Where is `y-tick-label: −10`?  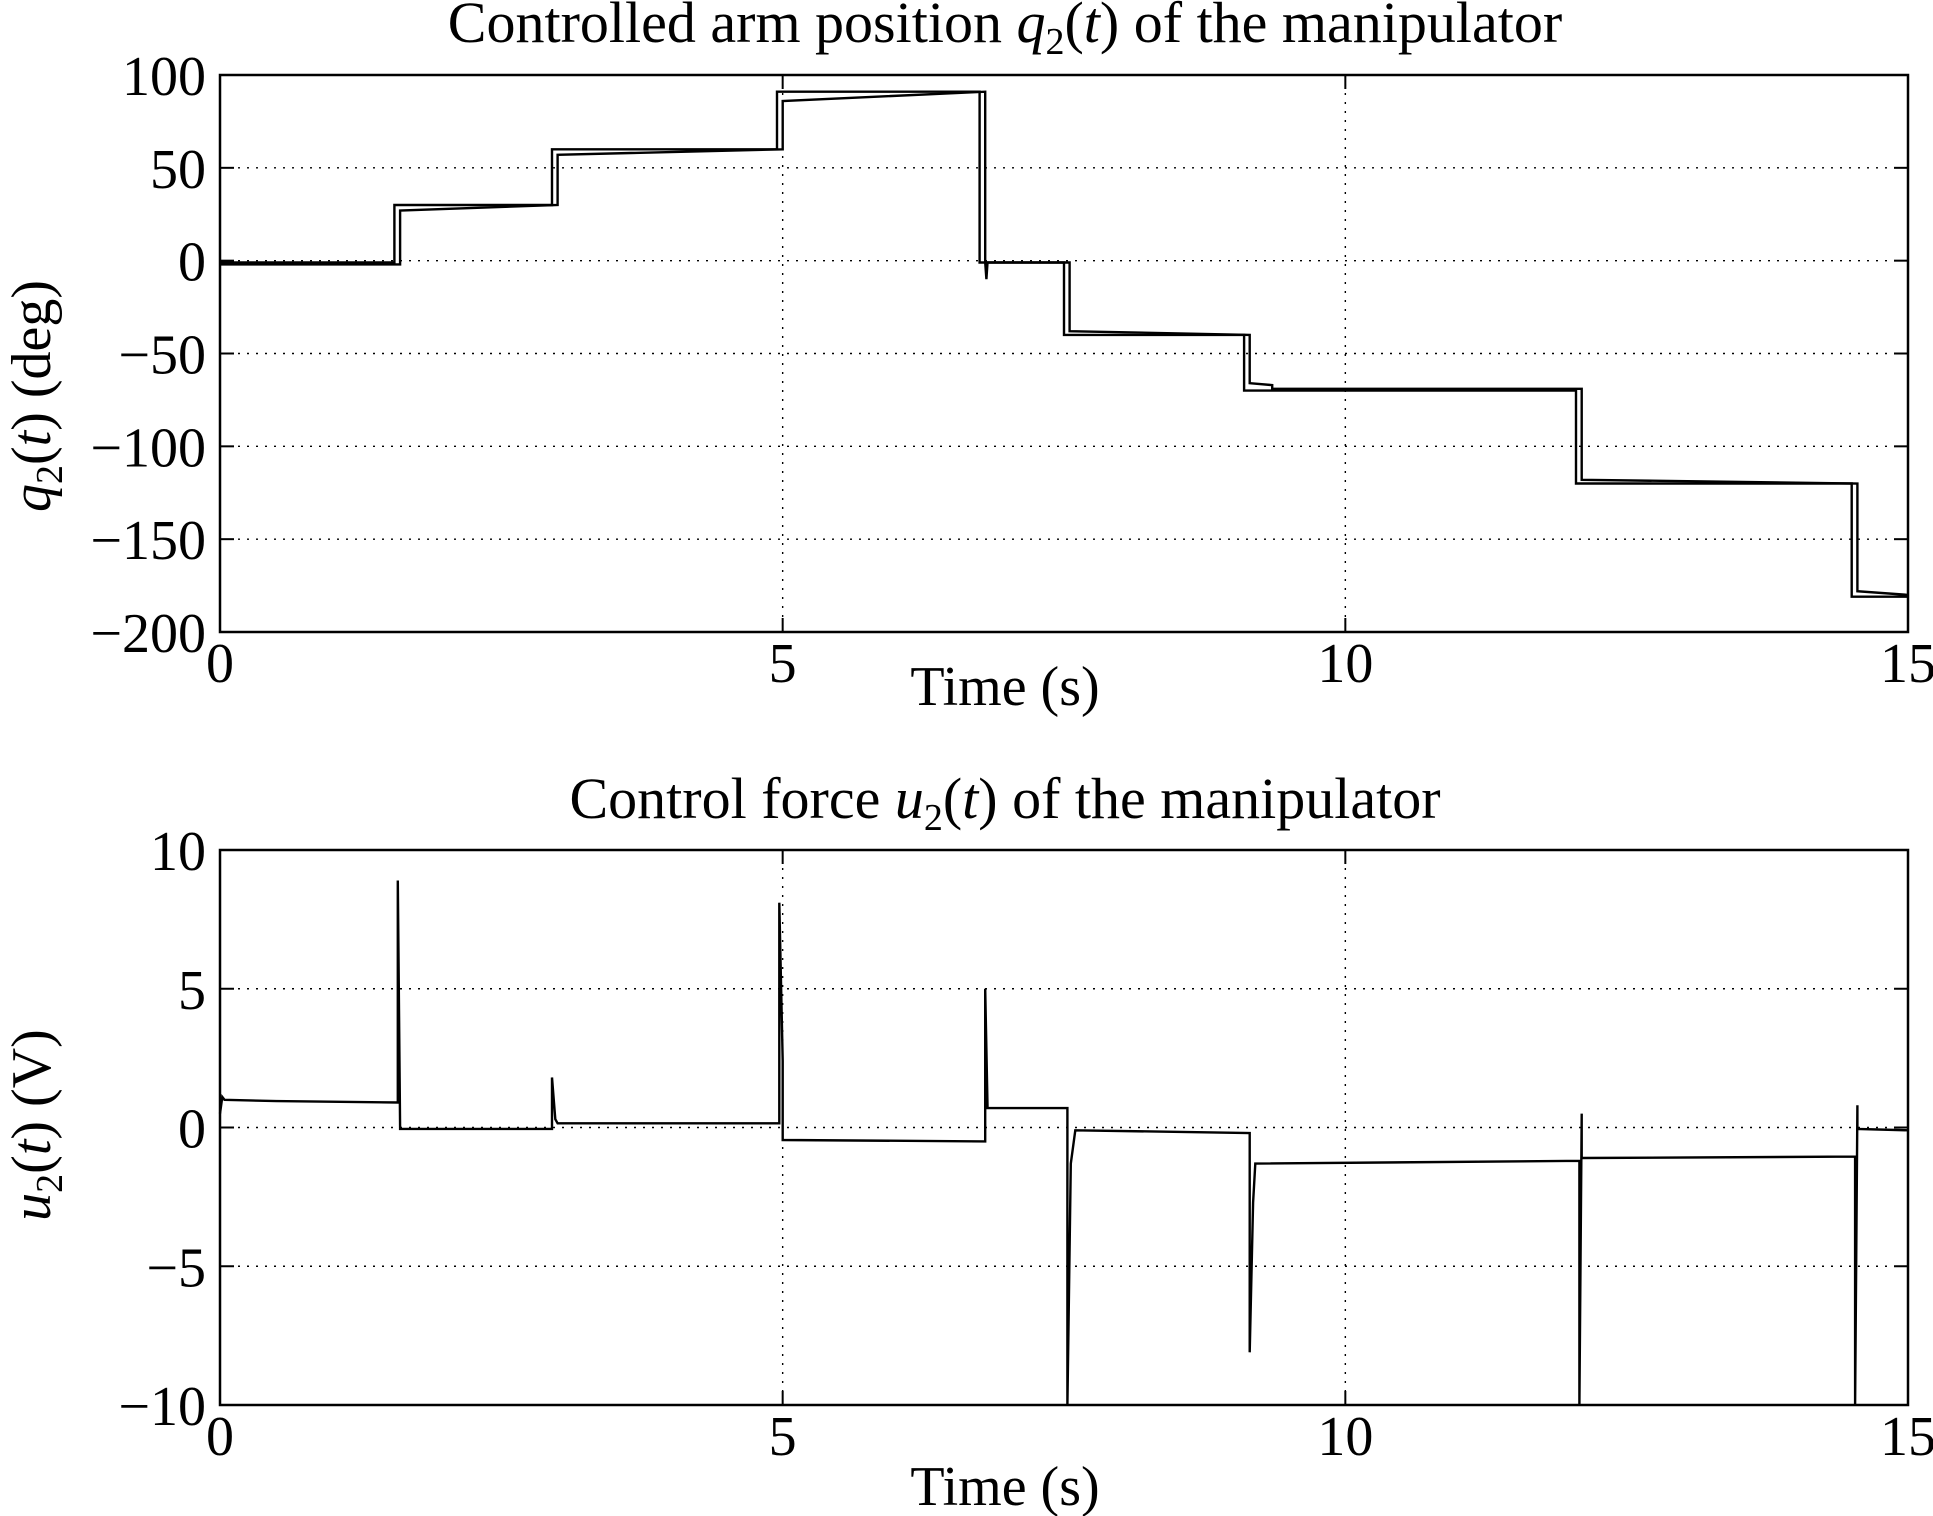
y-tick-label: −10 is located at coordinates (162, 1407).